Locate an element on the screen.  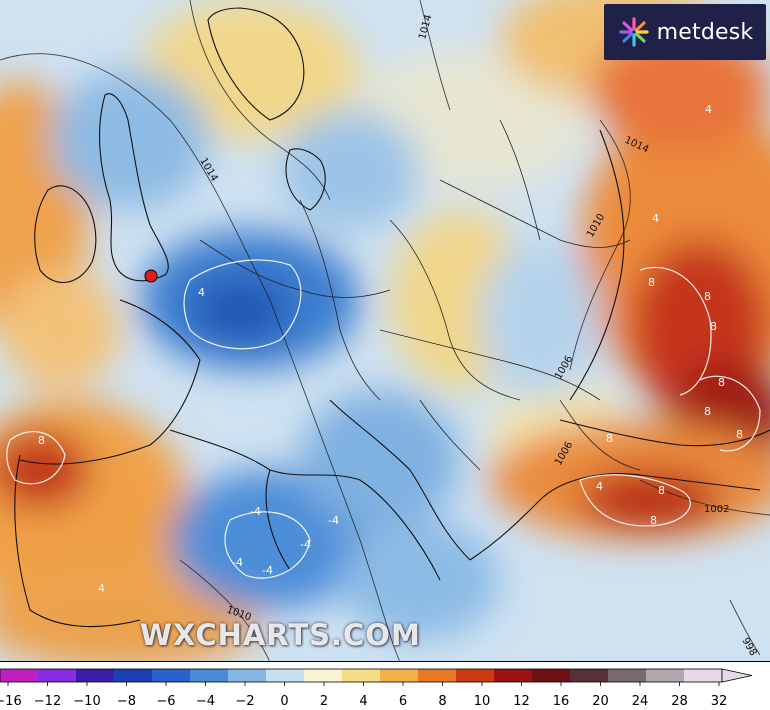
colorbar-tick-label: 20 is located at coordinates (600, 701).